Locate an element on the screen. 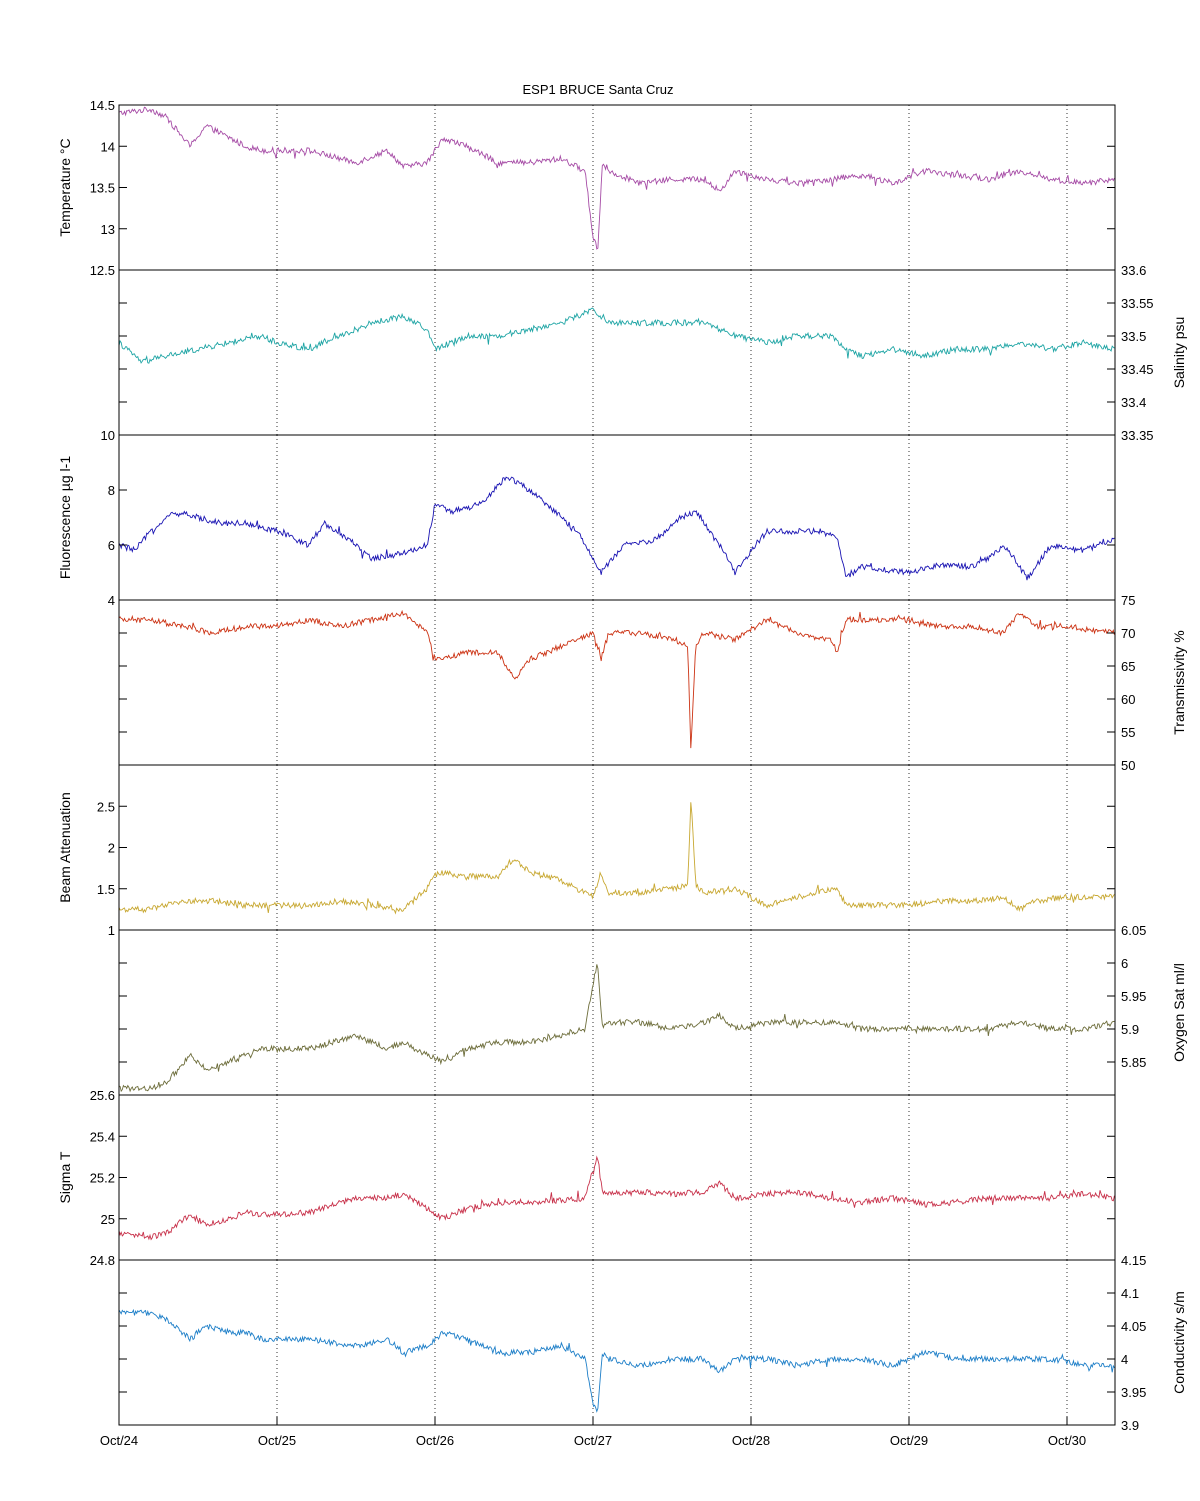 Image resolution: width=1200 pixels, height=1501 pixels. y-tick-label: 60 is located at coordinates (1128, 699).